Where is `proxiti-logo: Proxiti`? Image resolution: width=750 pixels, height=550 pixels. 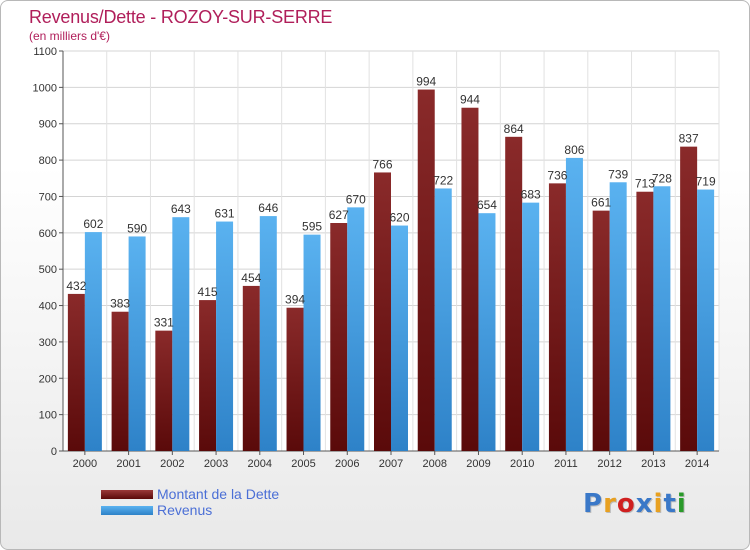 proxiti-logo: Proxiti is located at coordinates (635, 504).